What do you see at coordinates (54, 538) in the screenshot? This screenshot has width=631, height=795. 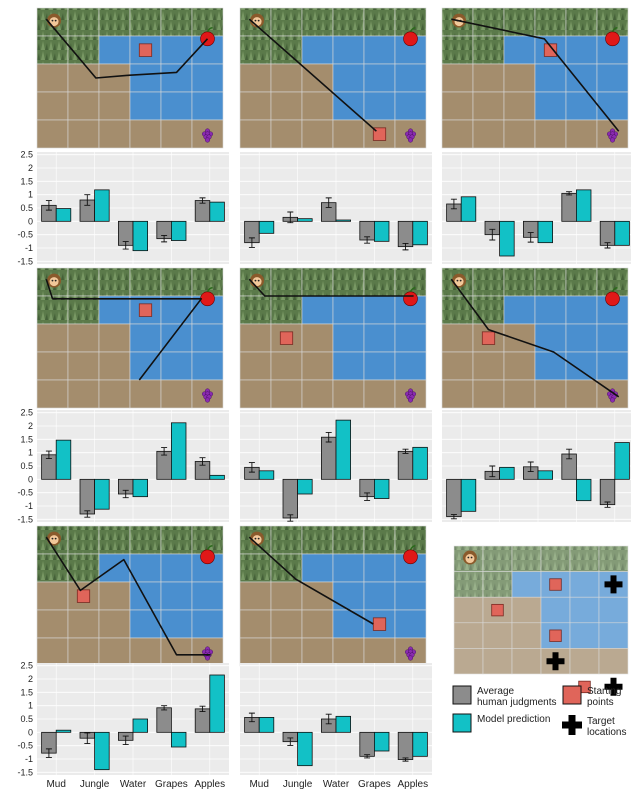 I see `monkey-icon` at bounding box center [54, 538].